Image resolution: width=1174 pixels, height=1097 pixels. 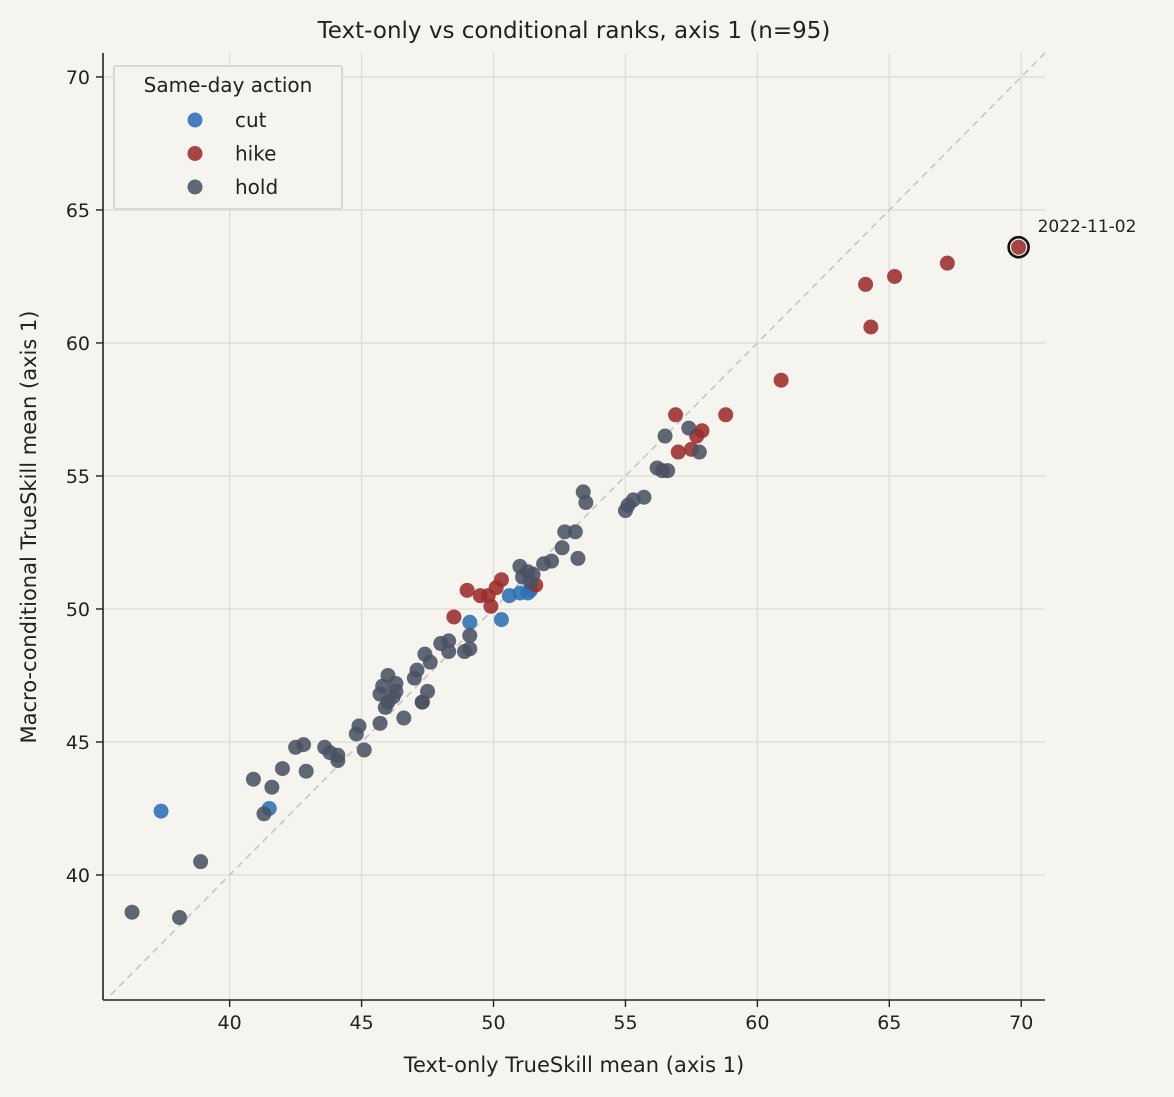 I want to click on y-tick-label: 65, so click(x=78, y=211).